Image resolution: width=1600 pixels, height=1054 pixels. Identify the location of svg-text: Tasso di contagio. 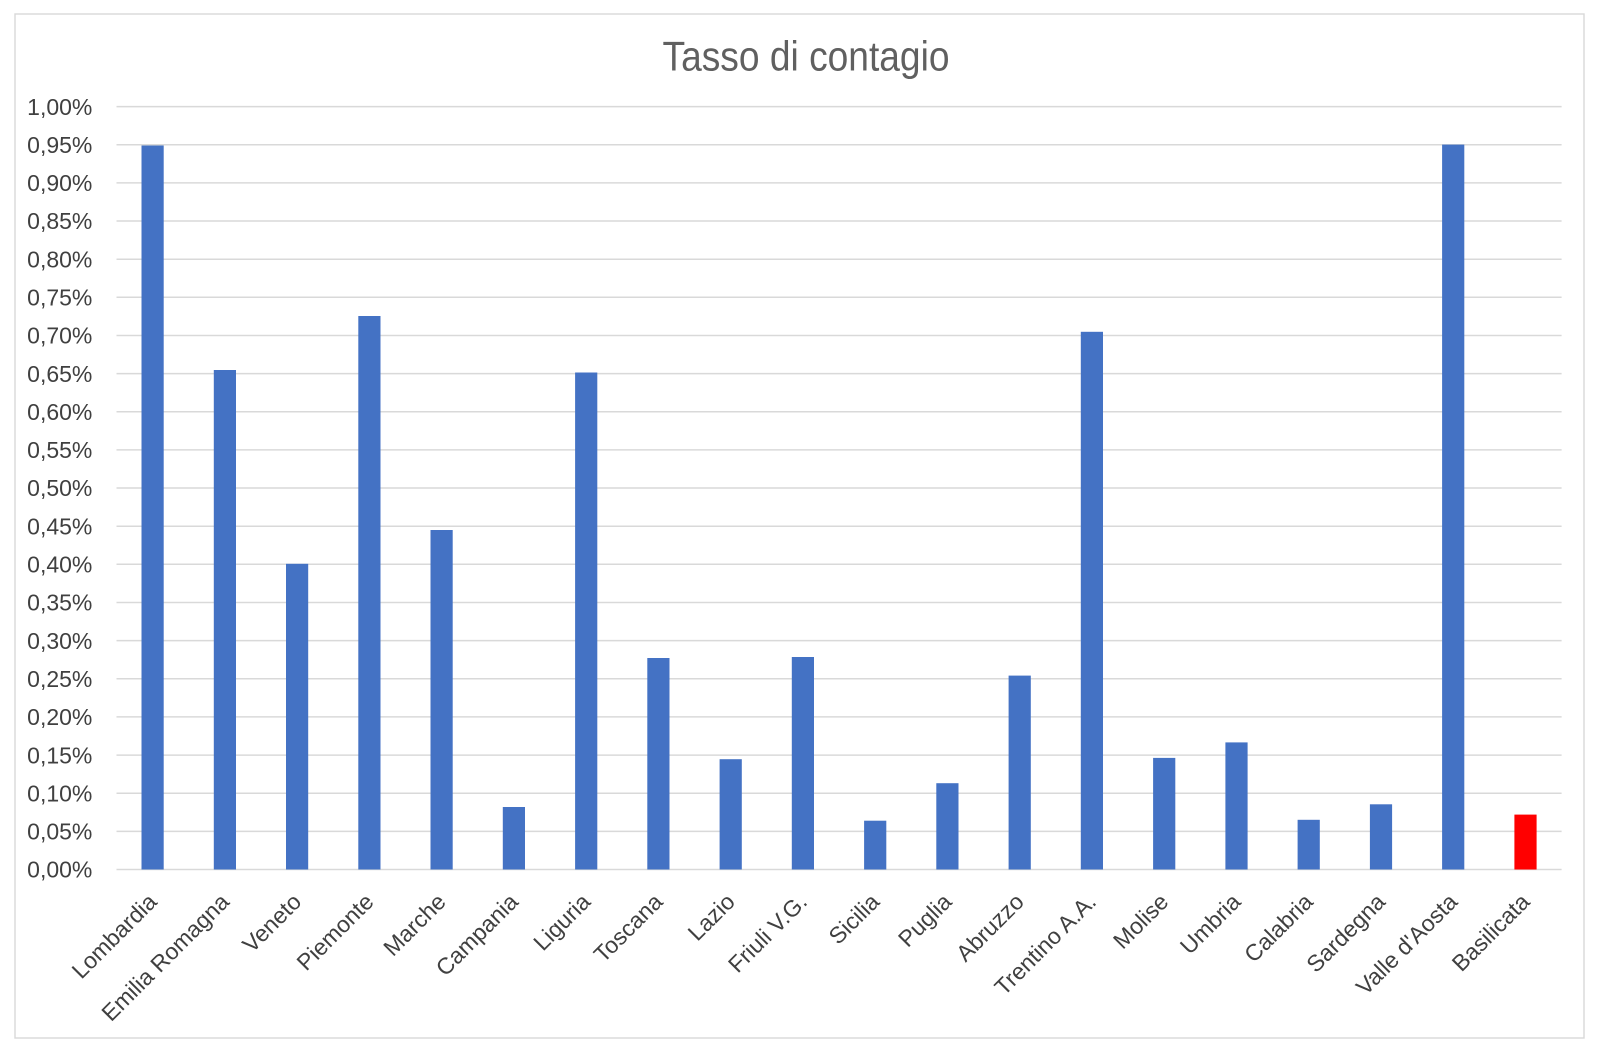
(806, 56).